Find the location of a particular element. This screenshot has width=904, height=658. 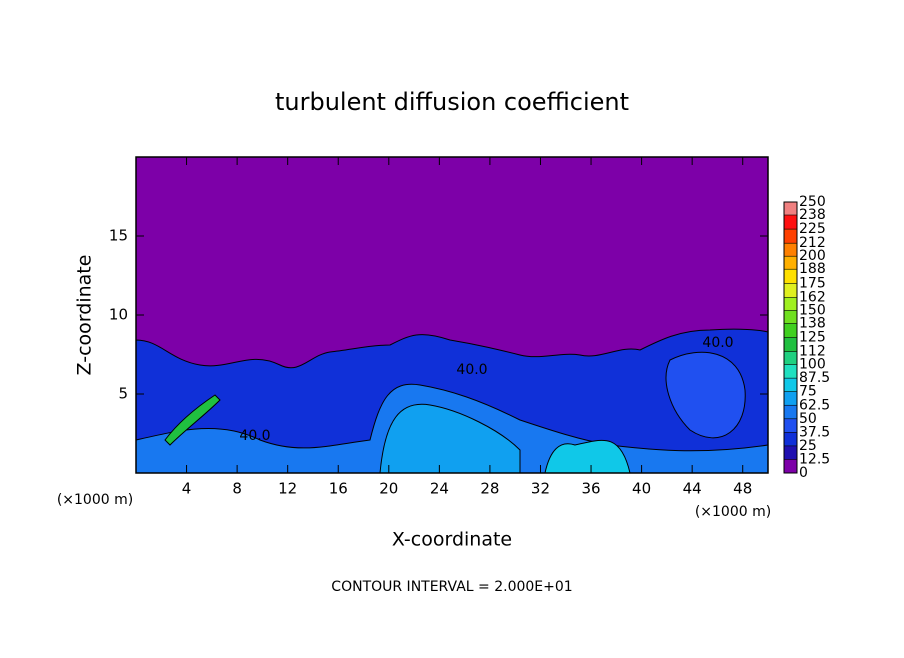

x-tick-label: 20 is located at coordinates (388, 489).